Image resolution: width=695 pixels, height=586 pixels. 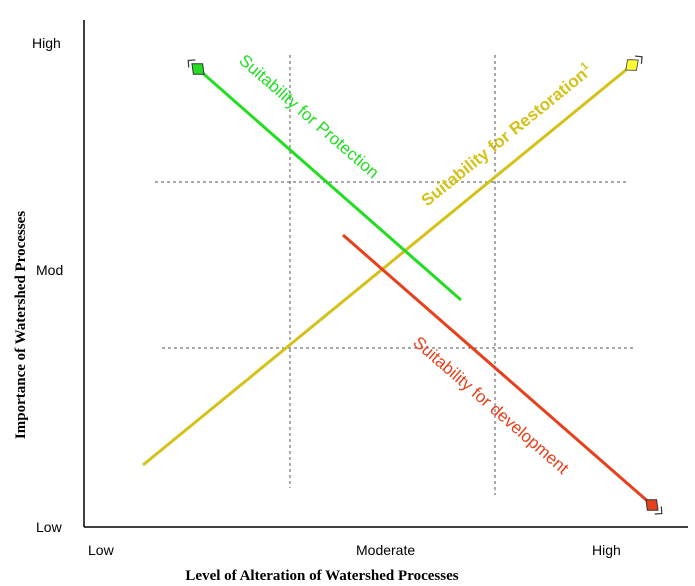 I want to click on yellow-diamond-arrow-icon, so click(x=634, y=63).